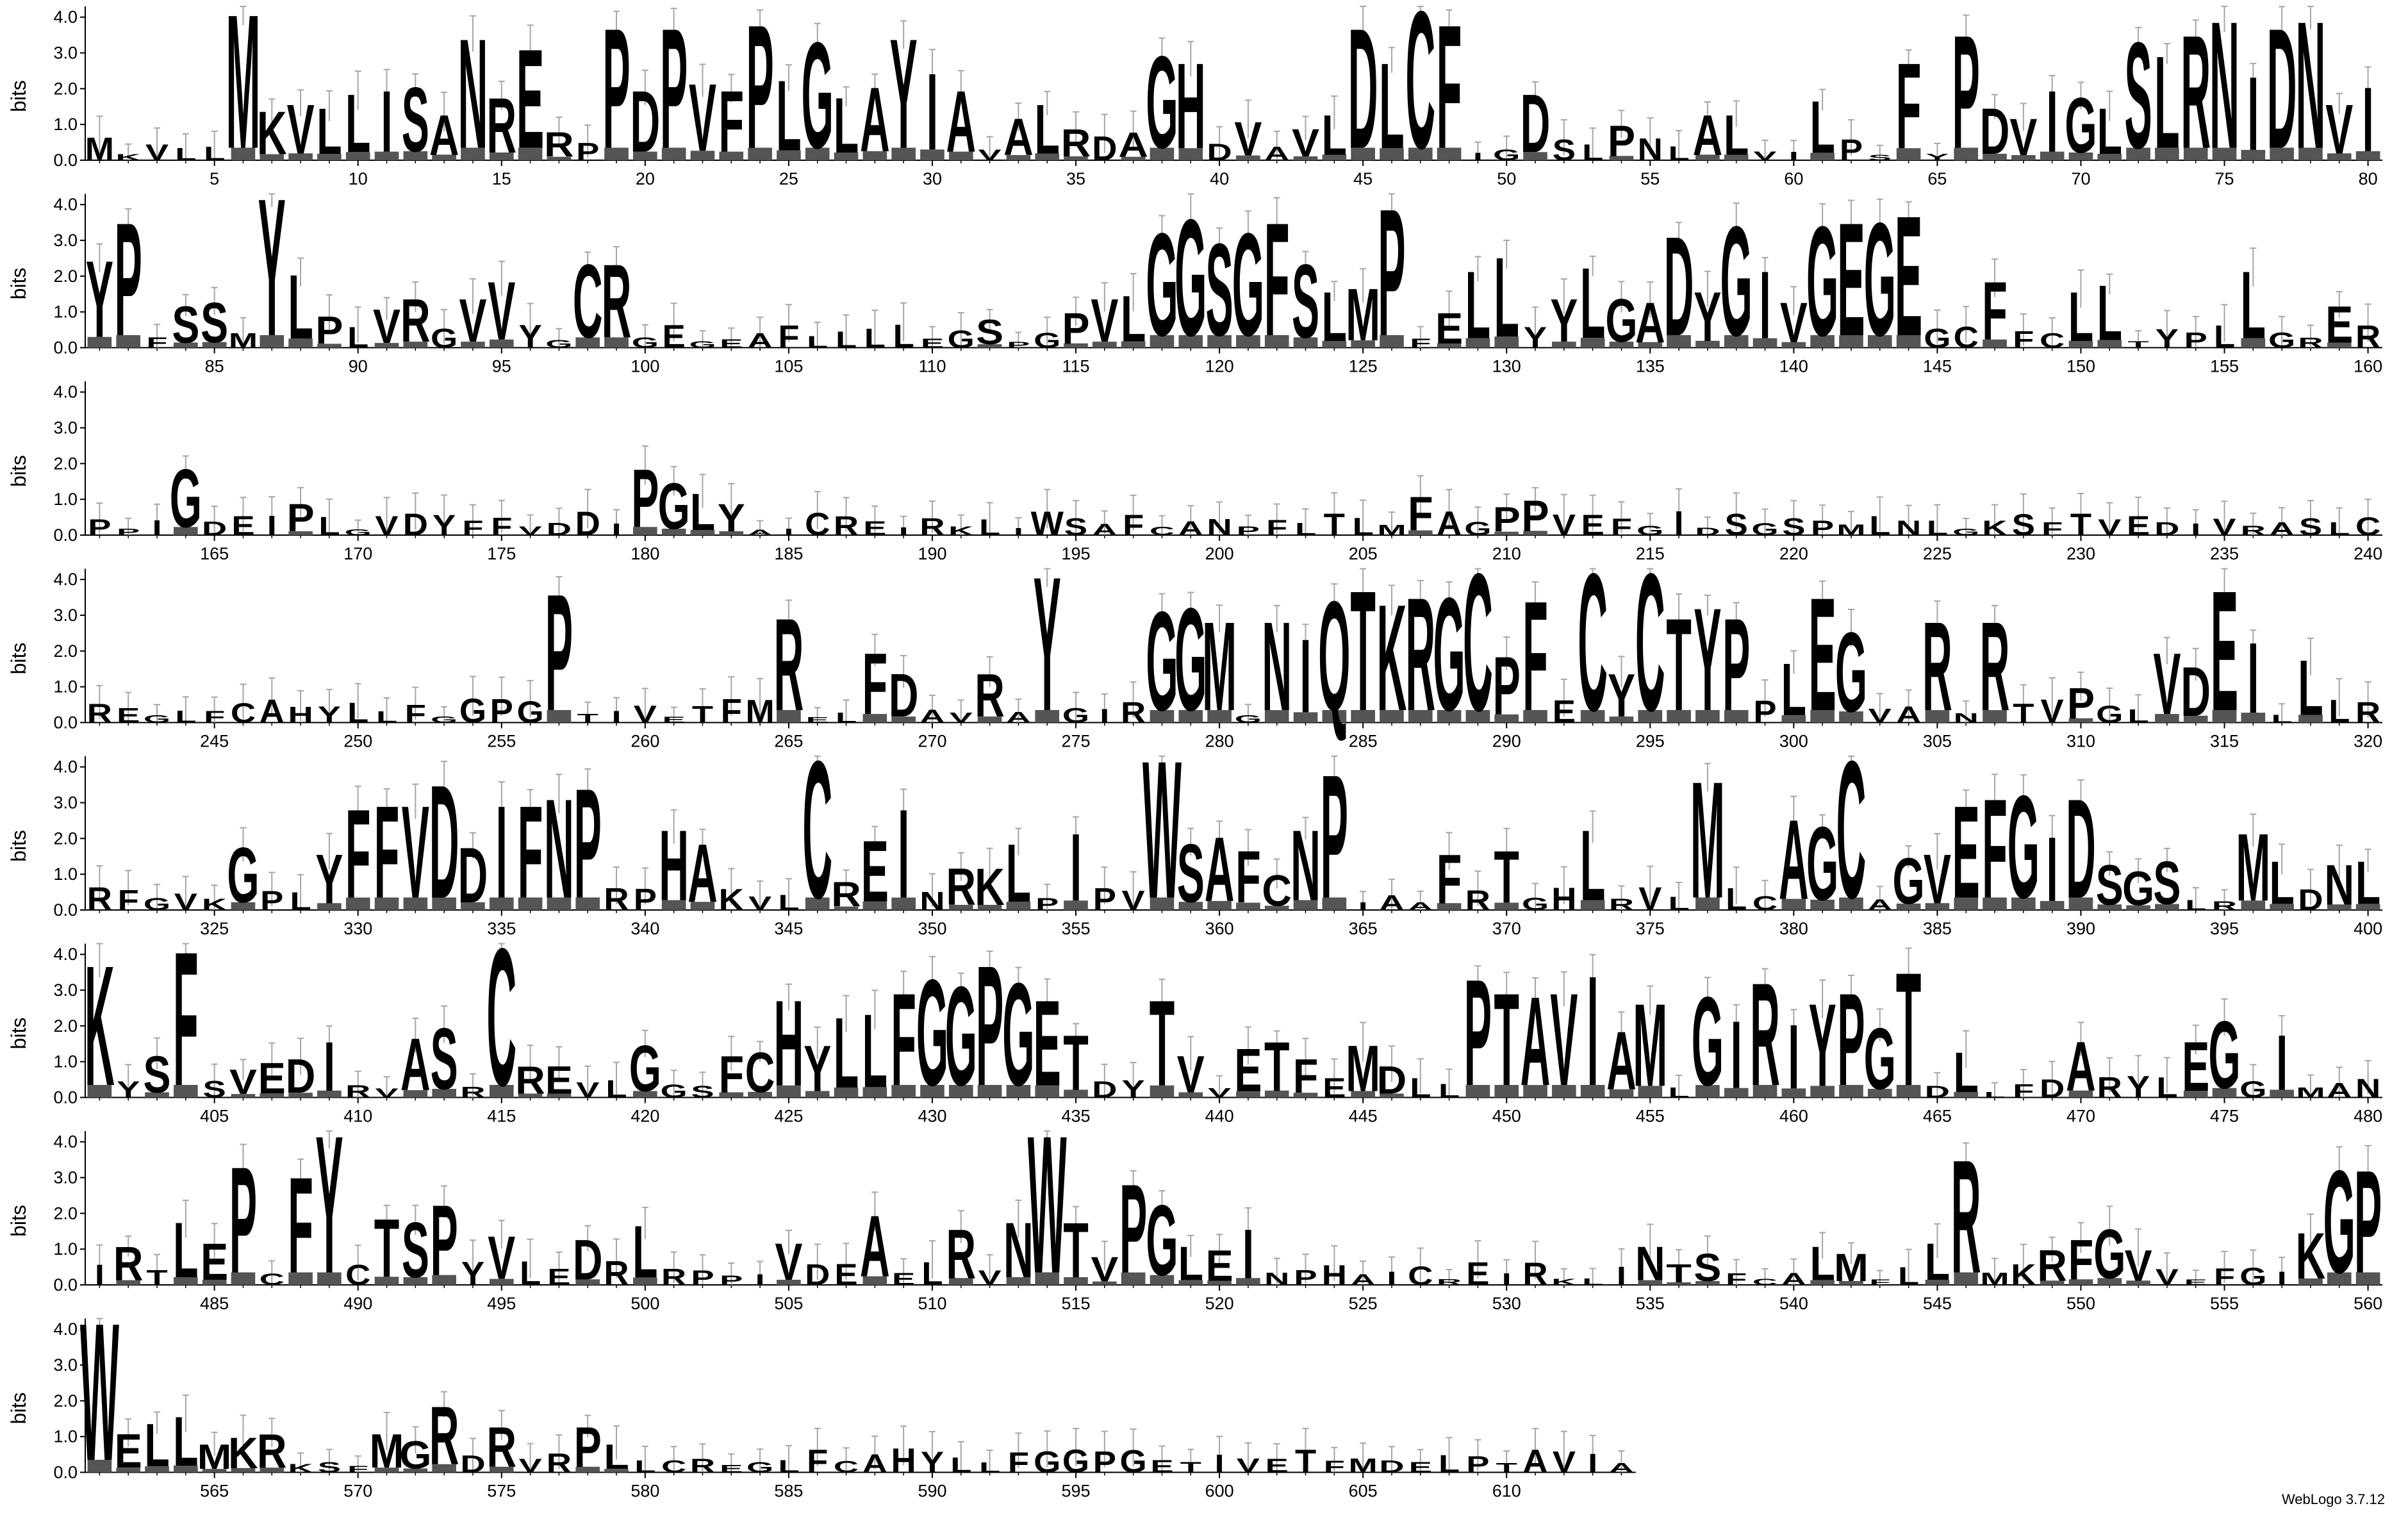 Image resolution: width=2408 pixels, height=1522 pixels. I want to click on x-tick-label: 170, so click(358, 553).